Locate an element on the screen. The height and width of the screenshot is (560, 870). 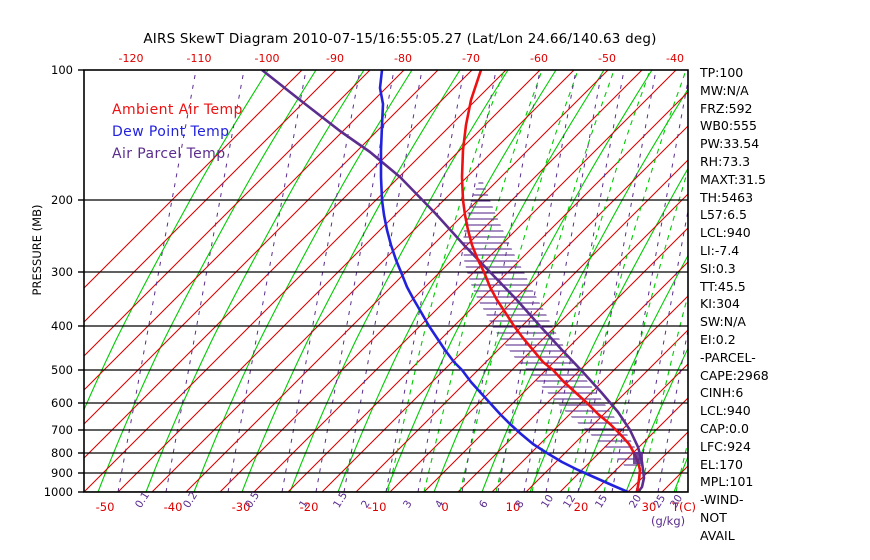
param-ei: EI:0.2 is located at coordinates (718, 339).